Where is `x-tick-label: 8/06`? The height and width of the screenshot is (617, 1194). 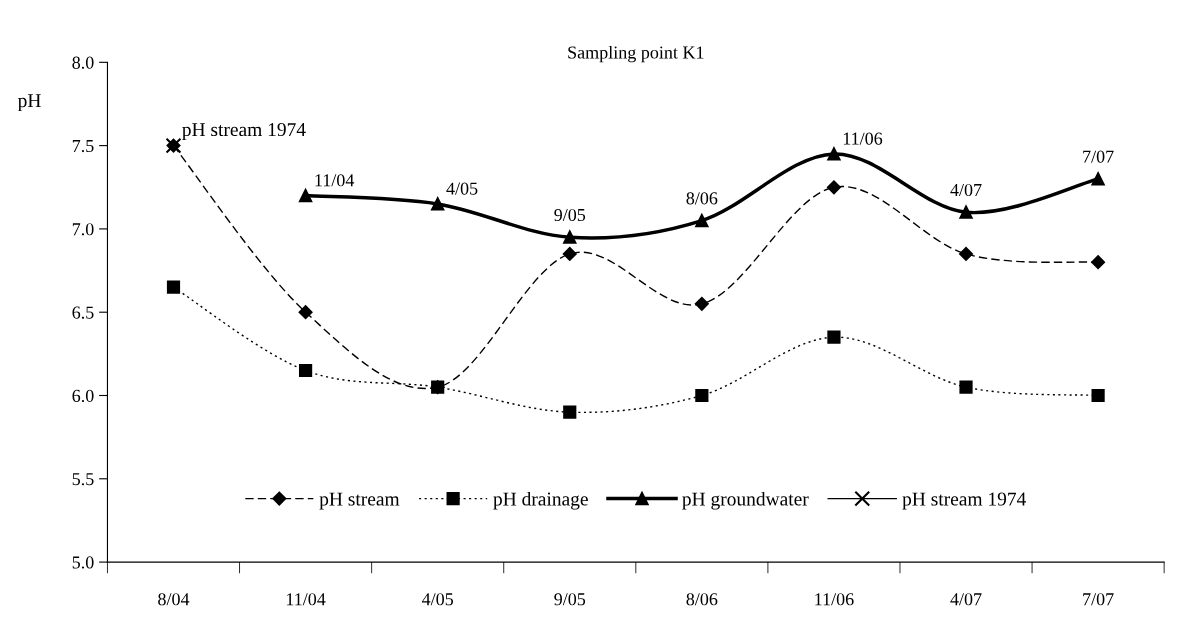 x-tick-label: 8/06 is located at coordinates (702, 599).